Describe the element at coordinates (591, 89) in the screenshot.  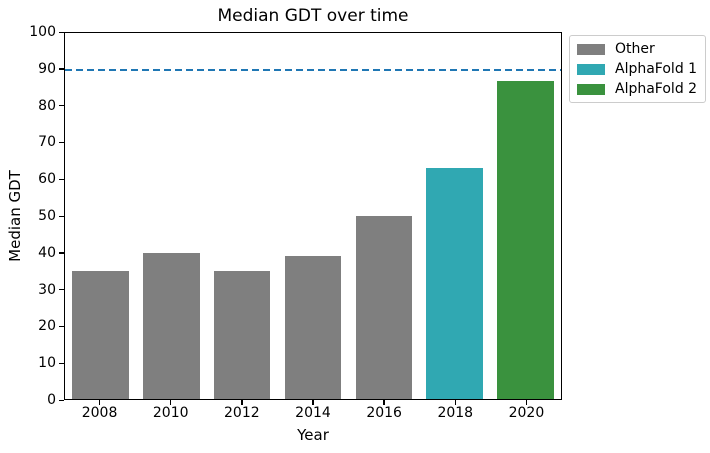
I see `legend-swatch-alphafold-2-icon` at that location.